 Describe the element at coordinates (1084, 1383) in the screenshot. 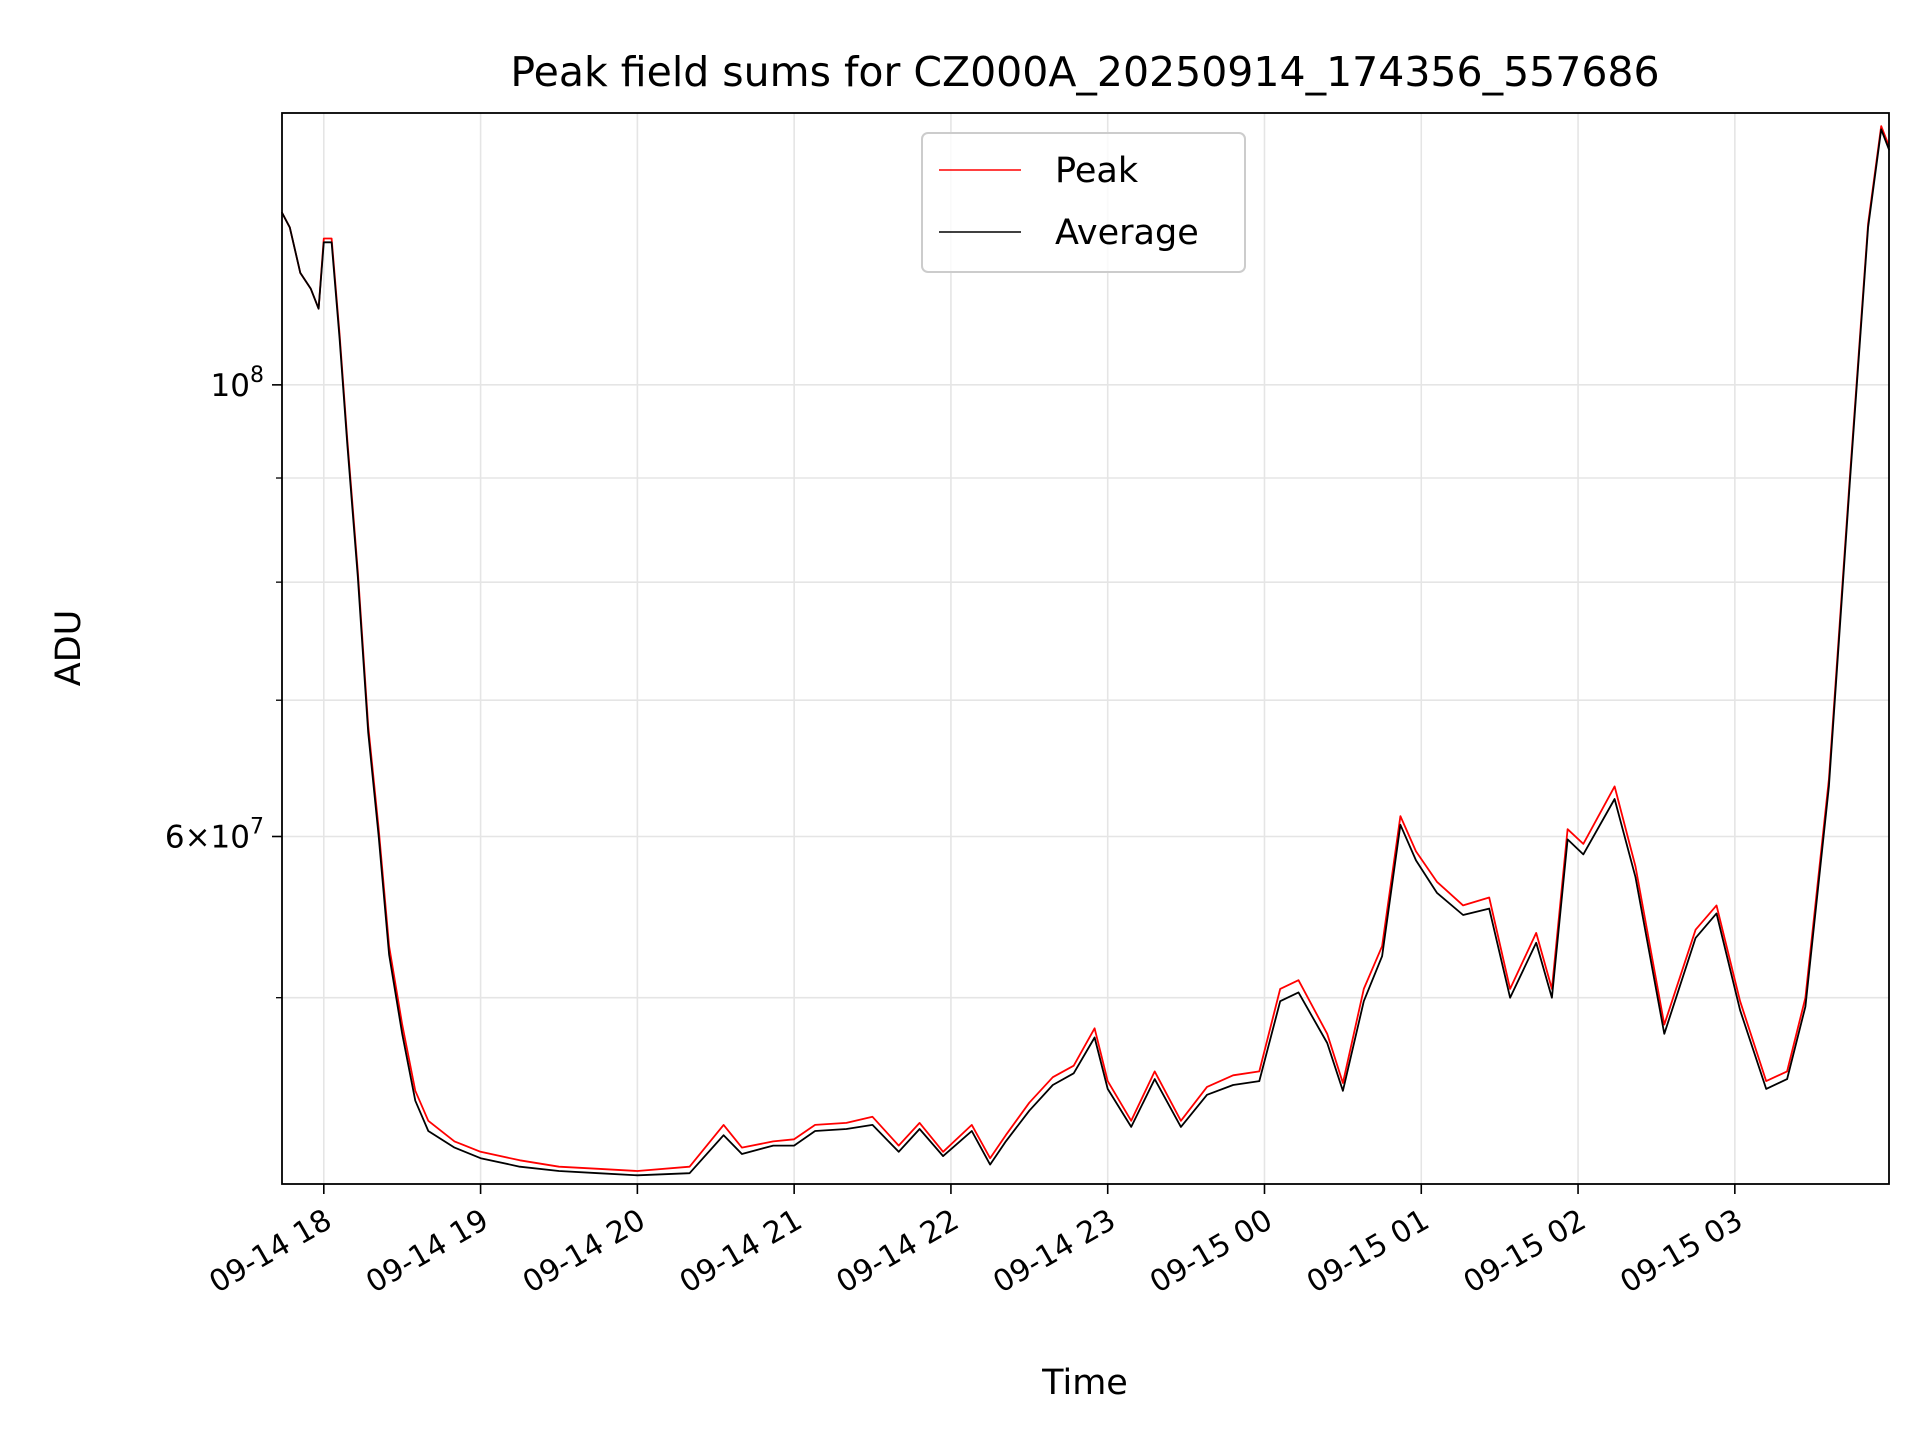

I see `x-axis-label: Time` at that location.